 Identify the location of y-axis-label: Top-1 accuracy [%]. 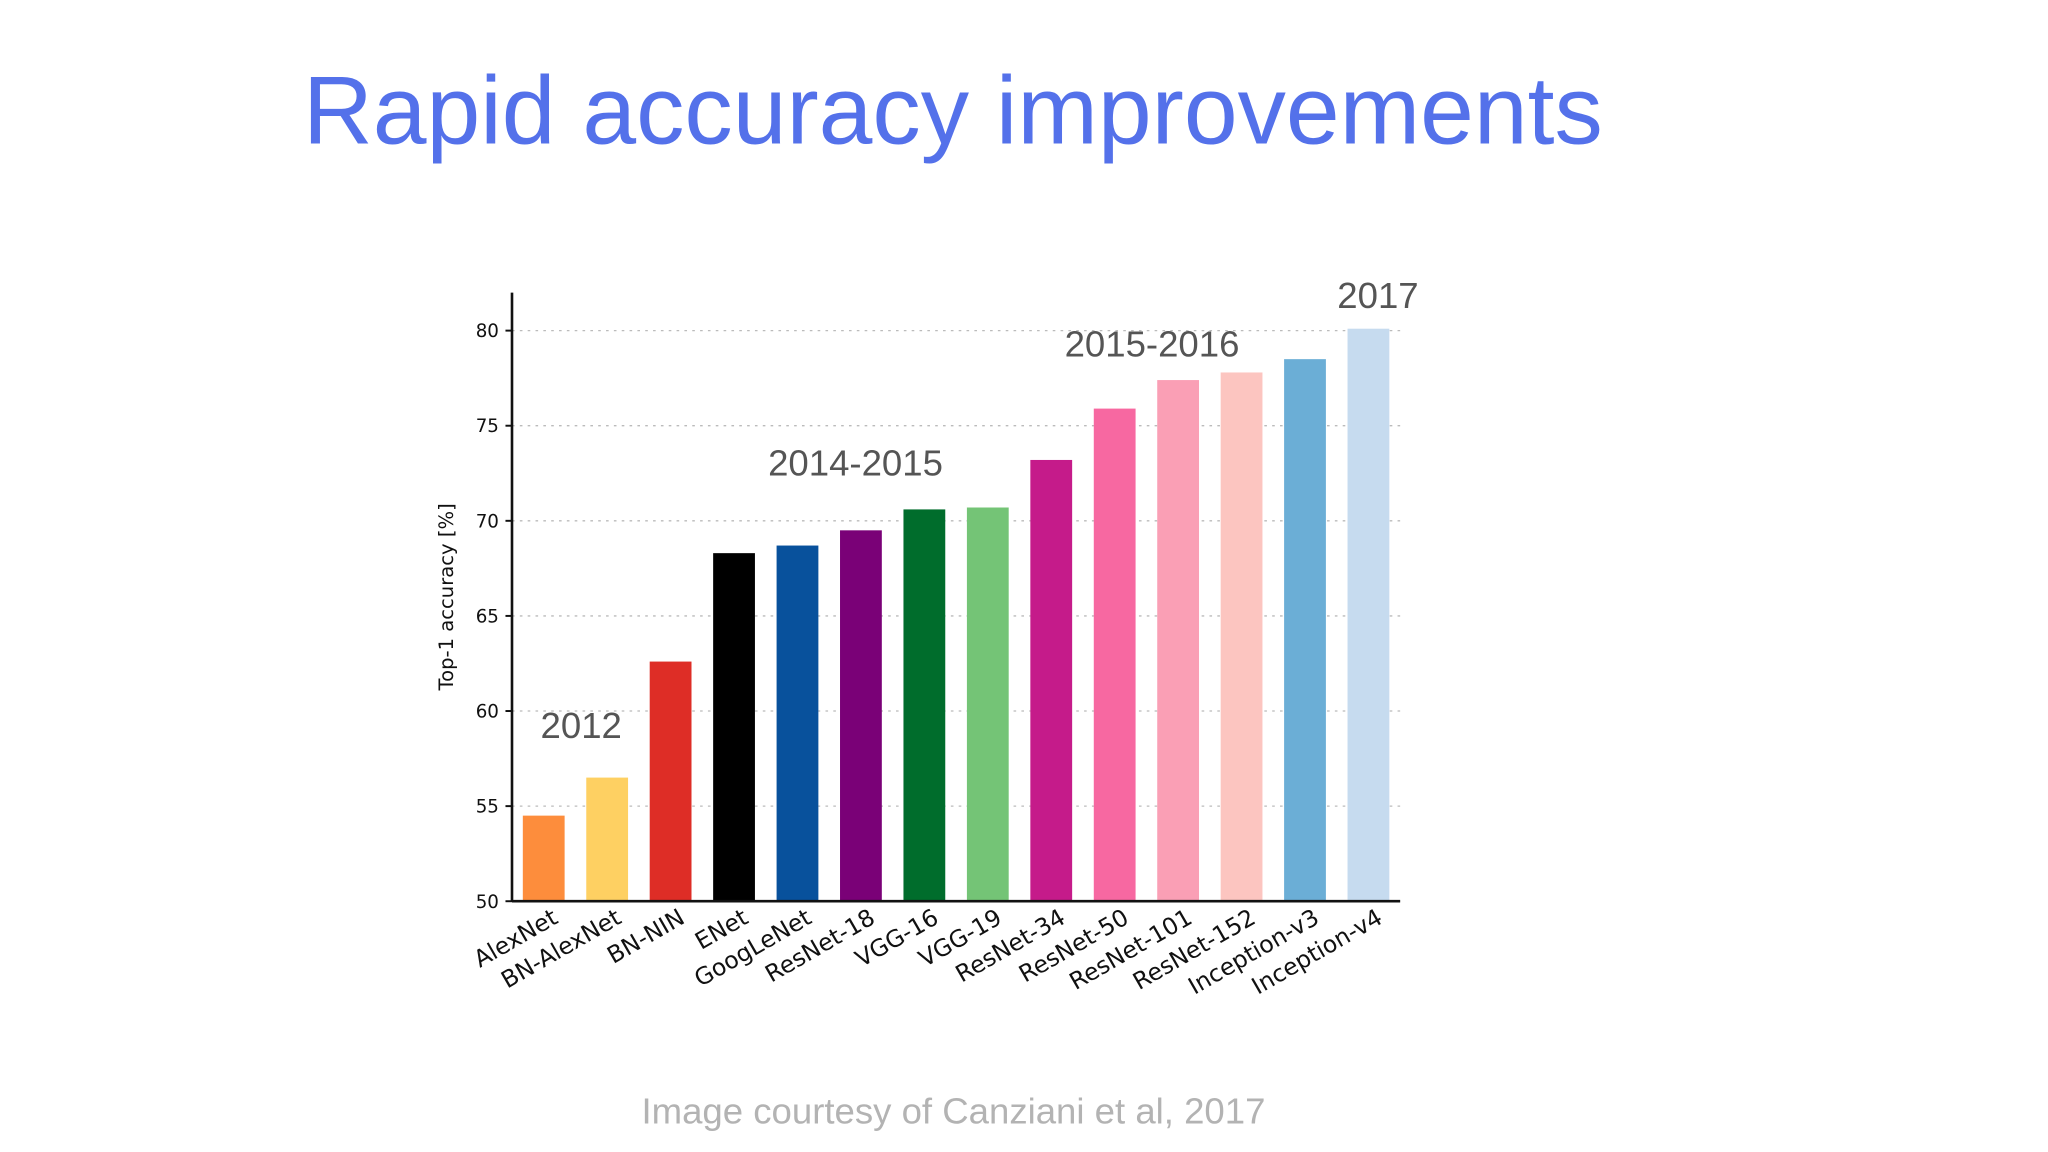
(446, 597).